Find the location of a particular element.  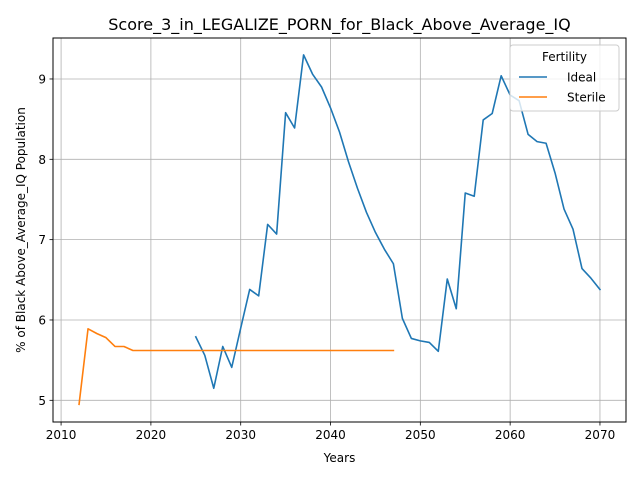

y-tick-label: 5 is located at coordinates (42, 401).